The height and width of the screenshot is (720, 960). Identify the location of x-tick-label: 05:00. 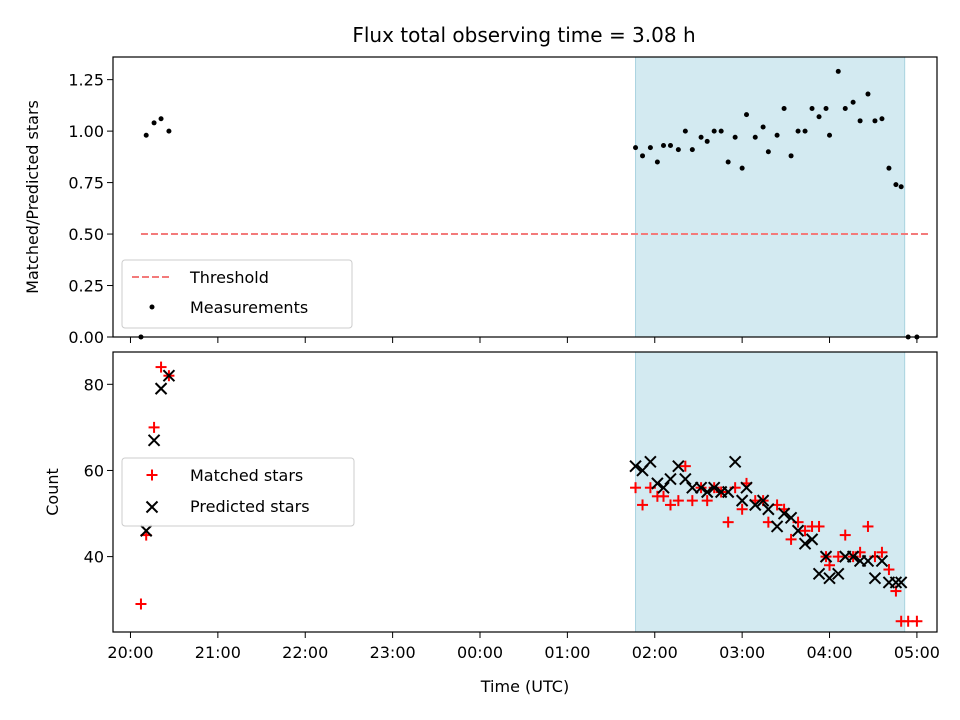
(917, 652).